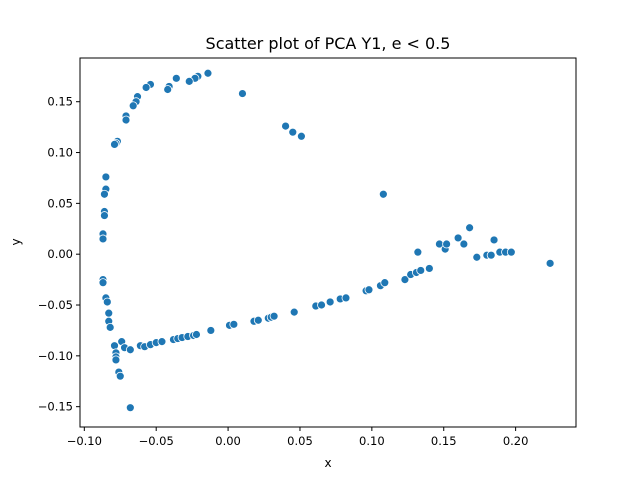 The image size is (640, 484). I want to click on y-tick-label-6: 0.15, so click(60, 102).